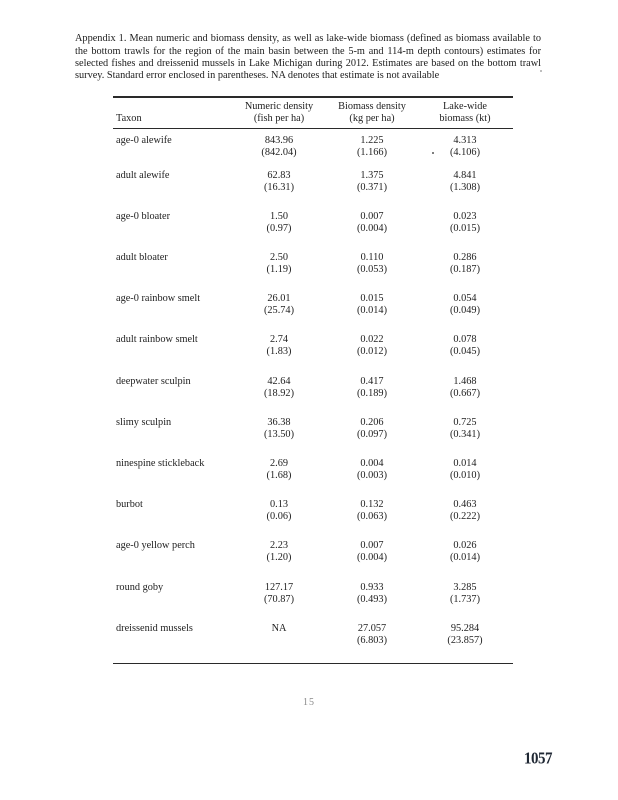 The image size is (618, 800). What do you see at coordinates (279, 558) in the screenshot?
I see `standard-error: (1.20)` at bounding box center [279, 558].